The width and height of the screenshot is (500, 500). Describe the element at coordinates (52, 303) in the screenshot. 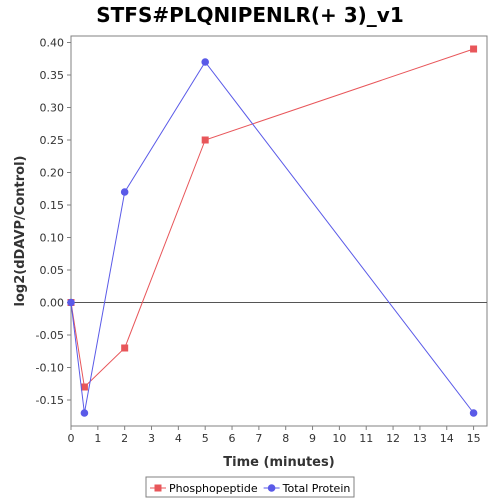

I see `y-tick-label: 0.00` at that location.